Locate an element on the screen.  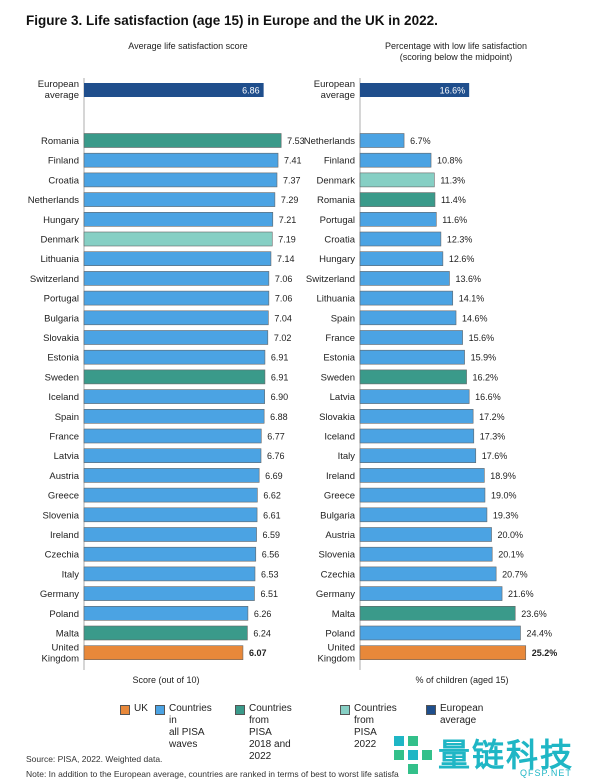
legend-swatch-uk is located at coordinates (125, 710).